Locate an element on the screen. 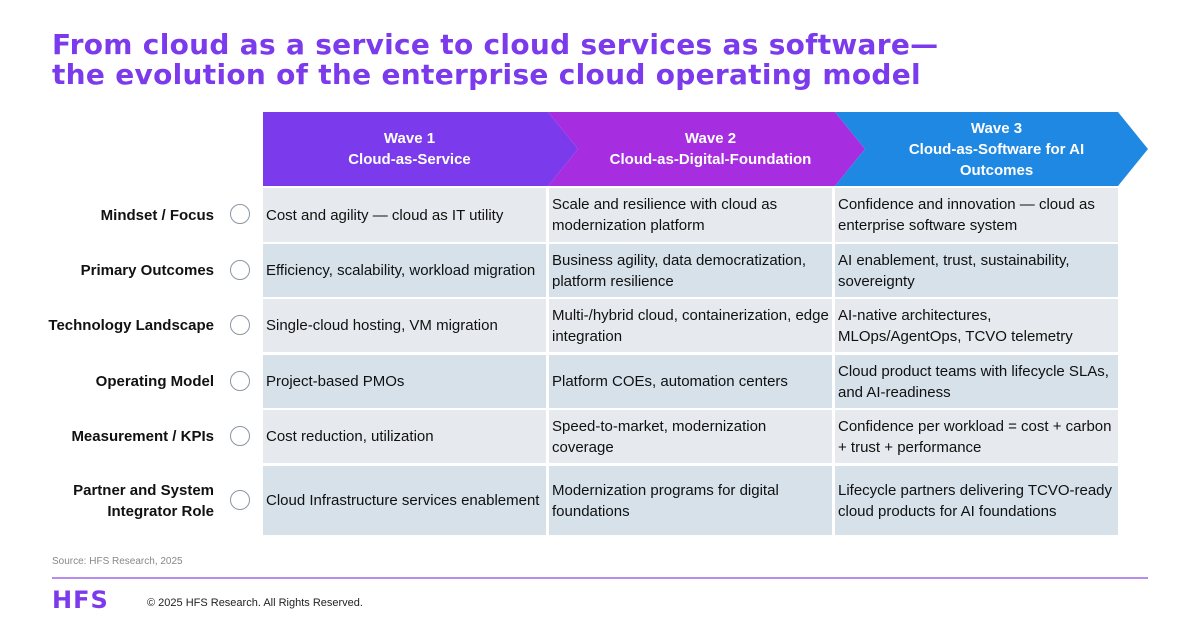 This screenshot has height=627, width=1200. wave-label: Wave 1 is located at coordinates (409, 138).